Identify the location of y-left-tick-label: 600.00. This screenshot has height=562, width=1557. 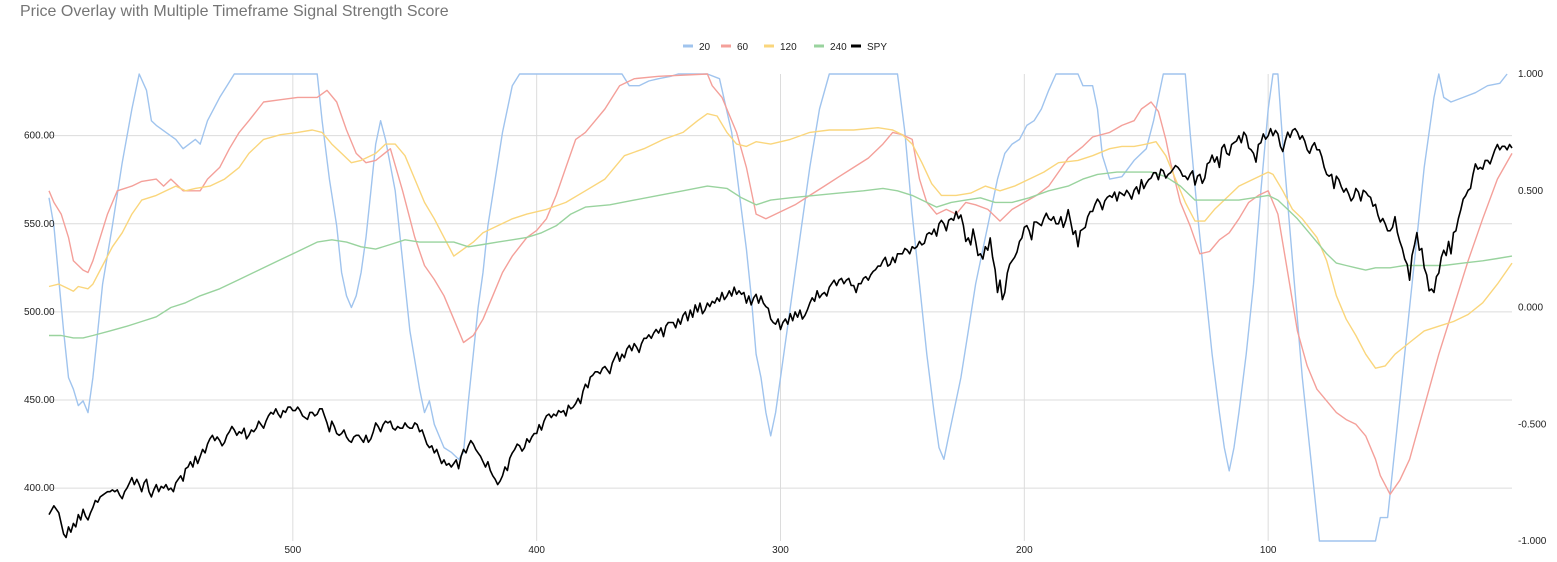
(39, 136).